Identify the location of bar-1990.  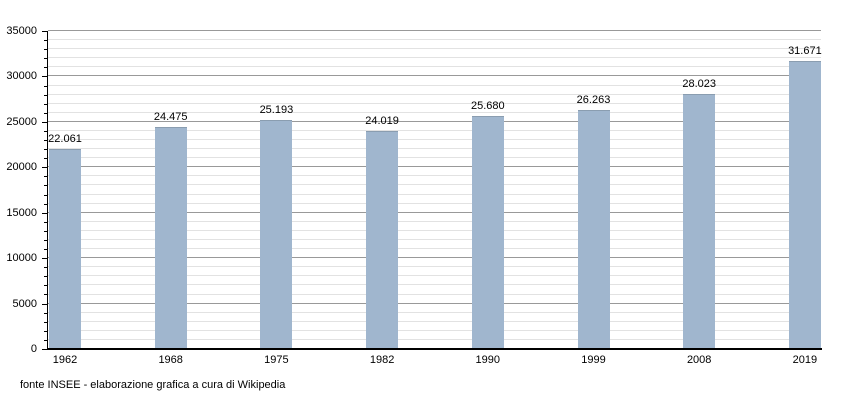
(487, 232).